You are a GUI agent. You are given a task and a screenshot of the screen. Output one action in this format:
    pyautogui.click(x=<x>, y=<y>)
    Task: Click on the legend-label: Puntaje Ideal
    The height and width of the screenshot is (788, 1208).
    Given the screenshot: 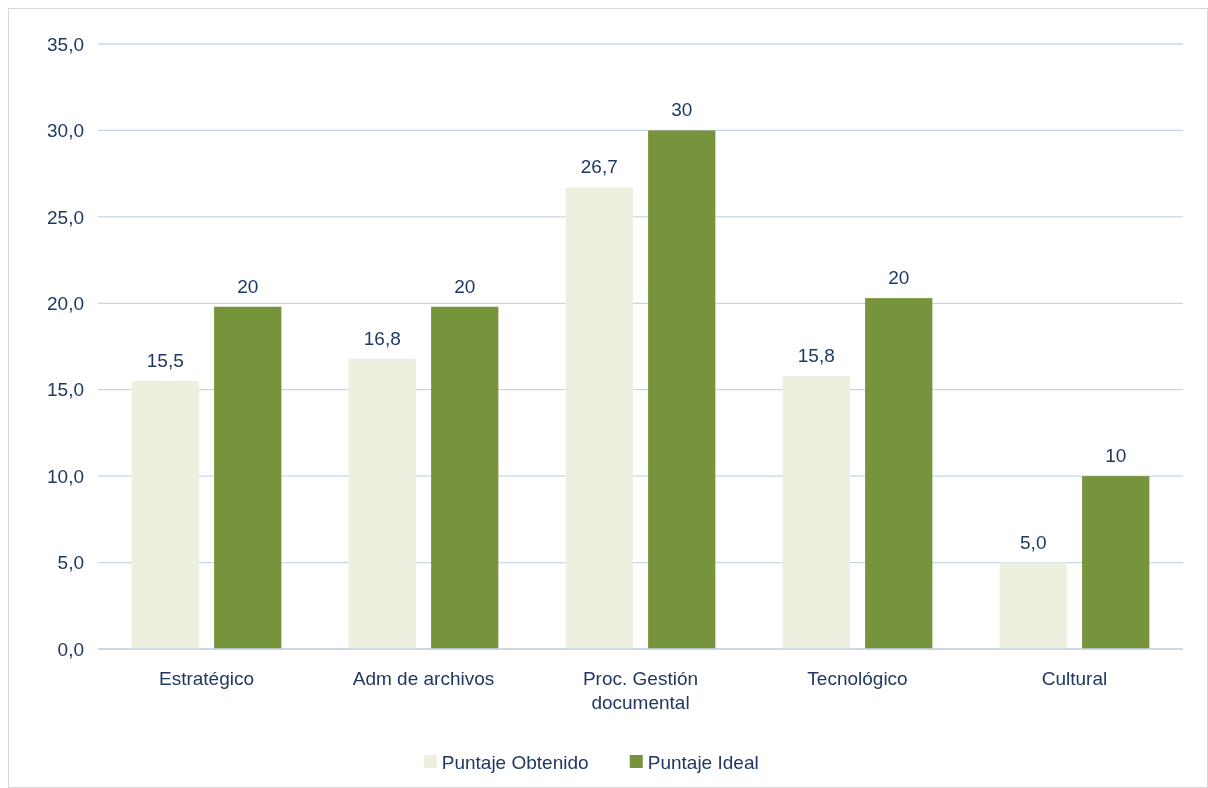 What is the action you would take?
    pyautogui.click(x=703, y=762)
    